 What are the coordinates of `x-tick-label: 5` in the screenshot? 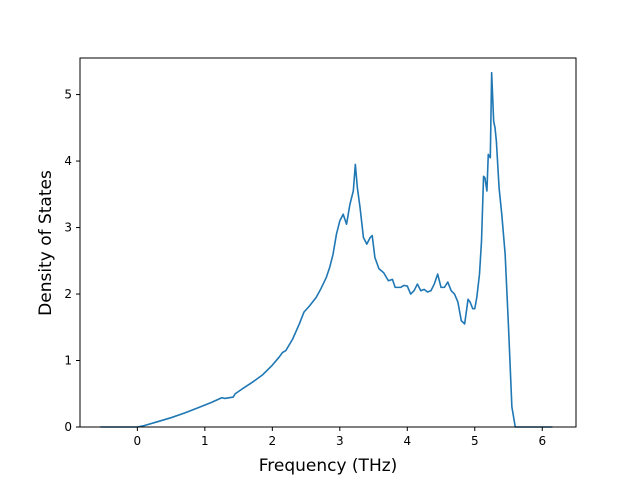 It's located at (475, 441).